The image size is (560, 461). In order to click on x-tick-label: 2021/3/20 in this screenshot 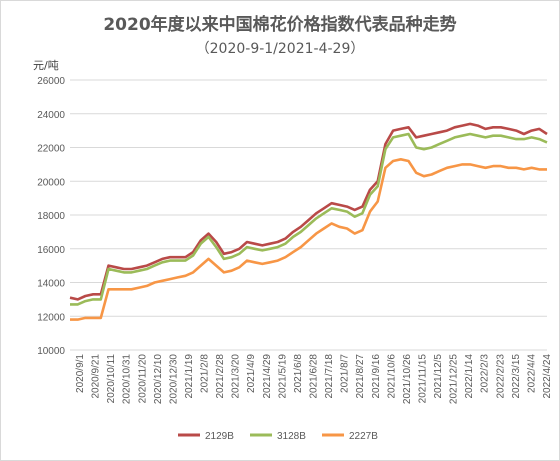, I will do `click(236, 376)`.